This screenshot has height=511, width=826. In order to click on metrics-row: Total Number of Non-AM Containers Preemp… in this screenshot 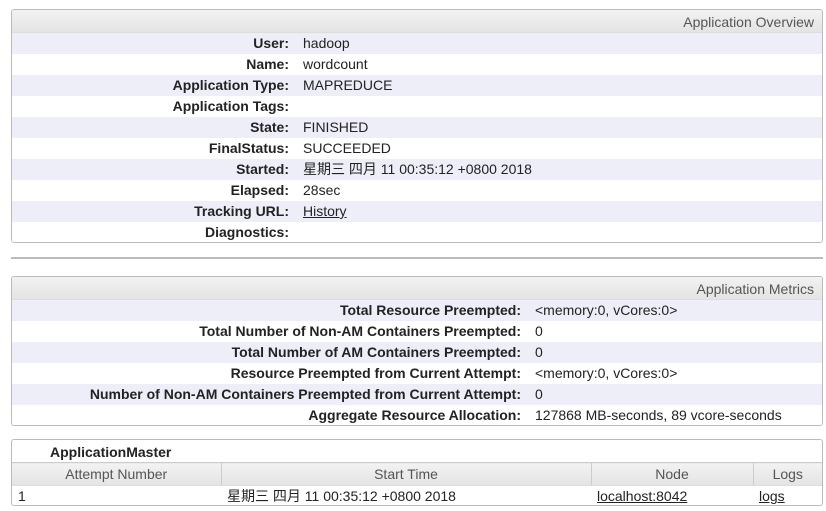, I will do `click(417, 331)`.